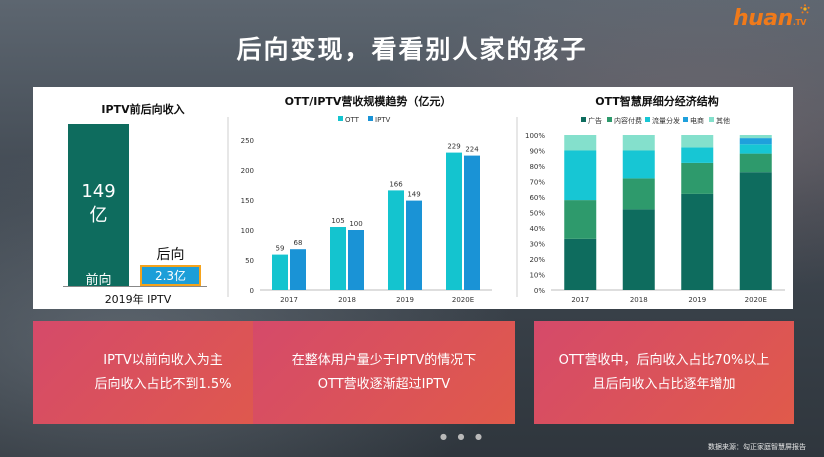 The width and height of the screenshot is (824, 457). What do you see at coordinates (383, 120) in the screenshot?
I see `legend-label-1: IPTV` at bounding box center [383, 120].